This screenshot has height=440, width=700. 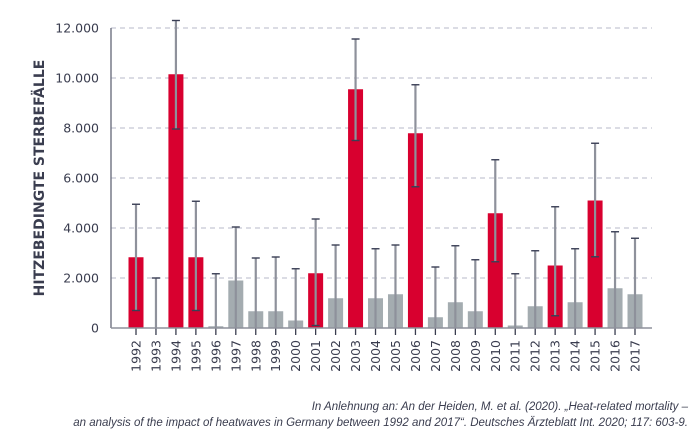 I want to click on y-axis-title: HITZEBEDINGTE STERBEFÄLLE, so click(x=39, y=178).